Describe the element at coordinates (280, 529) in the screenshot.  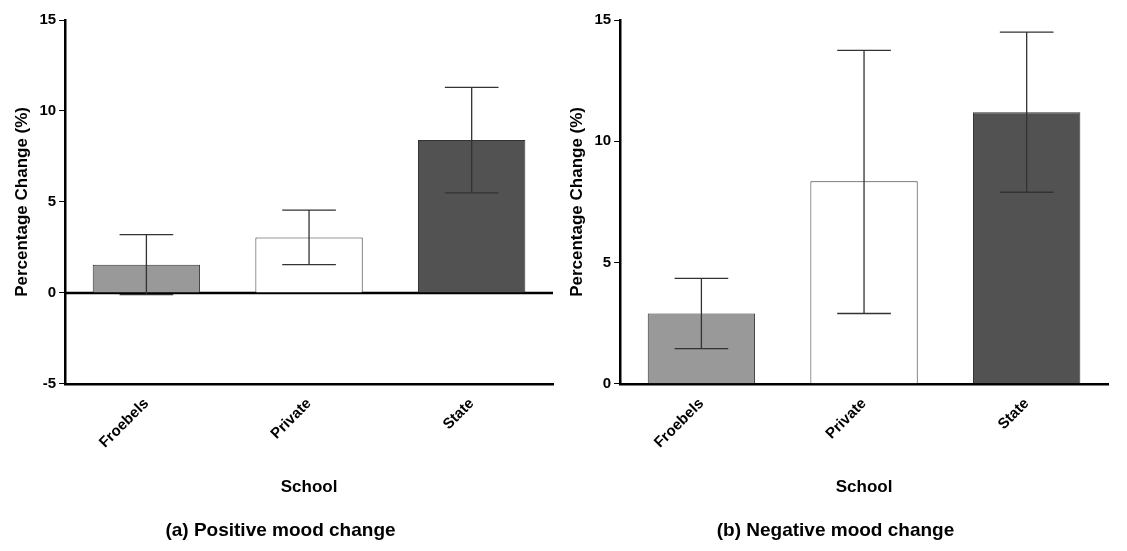
I see `text: (a) Positive mood change` at that location.